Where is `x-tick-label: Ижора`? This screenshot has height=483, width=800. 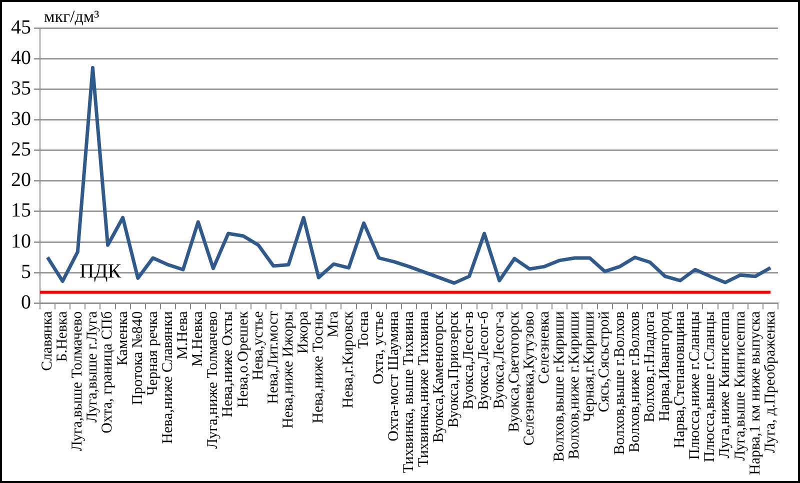
x-tick-label: Ижора is located at coordinates (304, 332).